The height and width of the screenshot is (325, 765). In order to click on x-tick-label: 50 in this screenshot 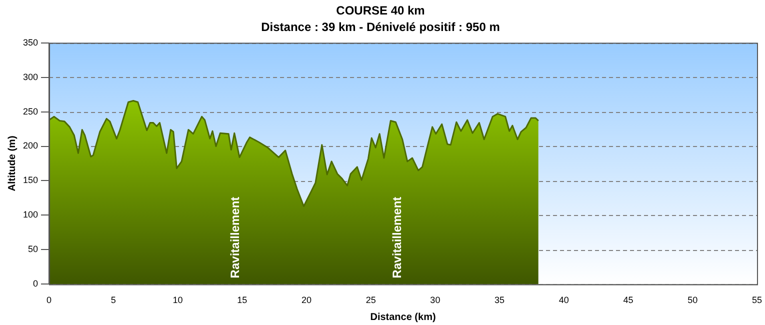, I will do `click(693, 300)`.